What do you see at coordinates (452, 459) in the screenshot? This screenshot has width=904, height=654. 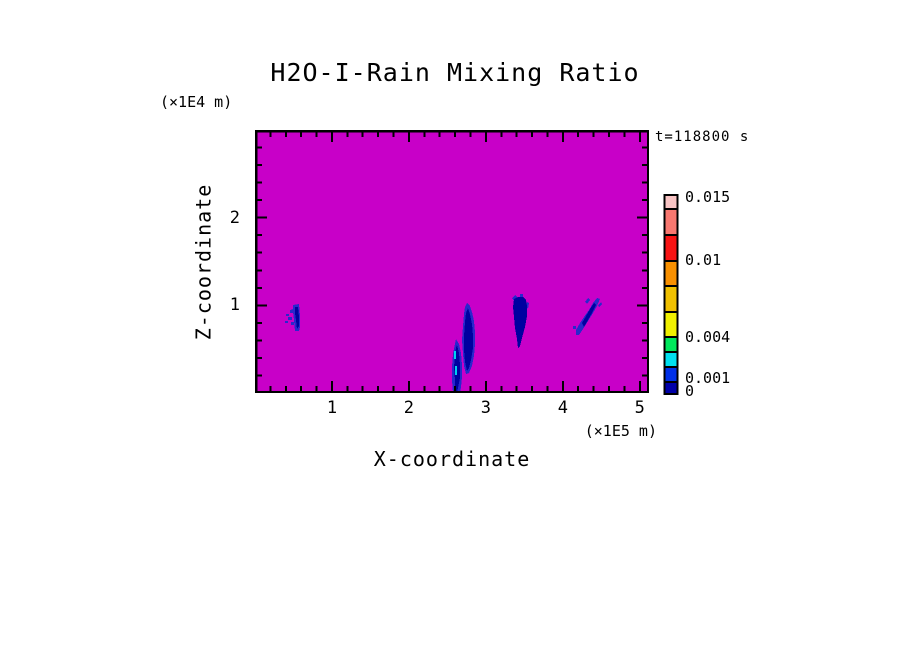 I see `x-axis-title: X-coordinate` at bounding box center [452, 459].